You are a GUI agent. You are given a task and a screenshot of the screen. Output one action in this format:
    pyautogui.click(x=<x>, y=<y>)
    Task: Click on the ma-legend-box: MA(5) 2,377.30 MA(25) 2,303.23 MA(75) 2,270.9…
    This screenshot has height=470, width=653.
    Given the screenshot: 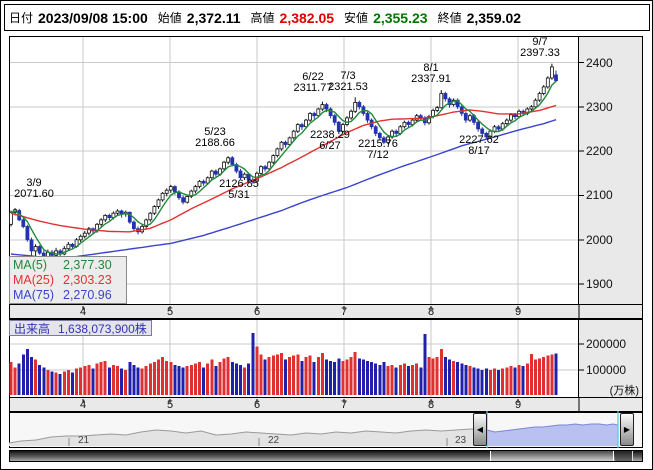 What is the action you would take?
    pyautogui.click(x=68, y=280)
    